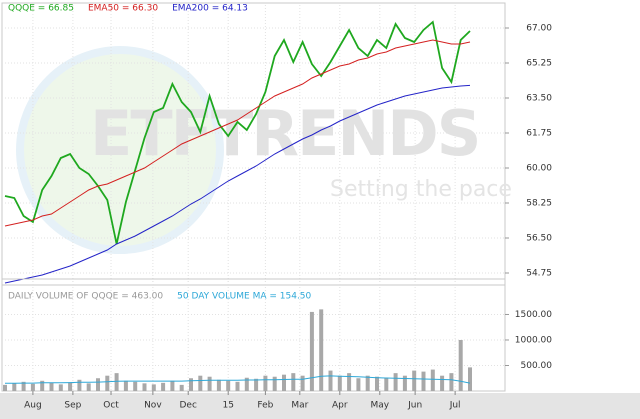 Image resolution: width=640 pixels, height=419 pixels. Describe the element at coordinates (210, 9) in the screenshot. I see `legend-entry: EMA200 = 64.13` at that location.